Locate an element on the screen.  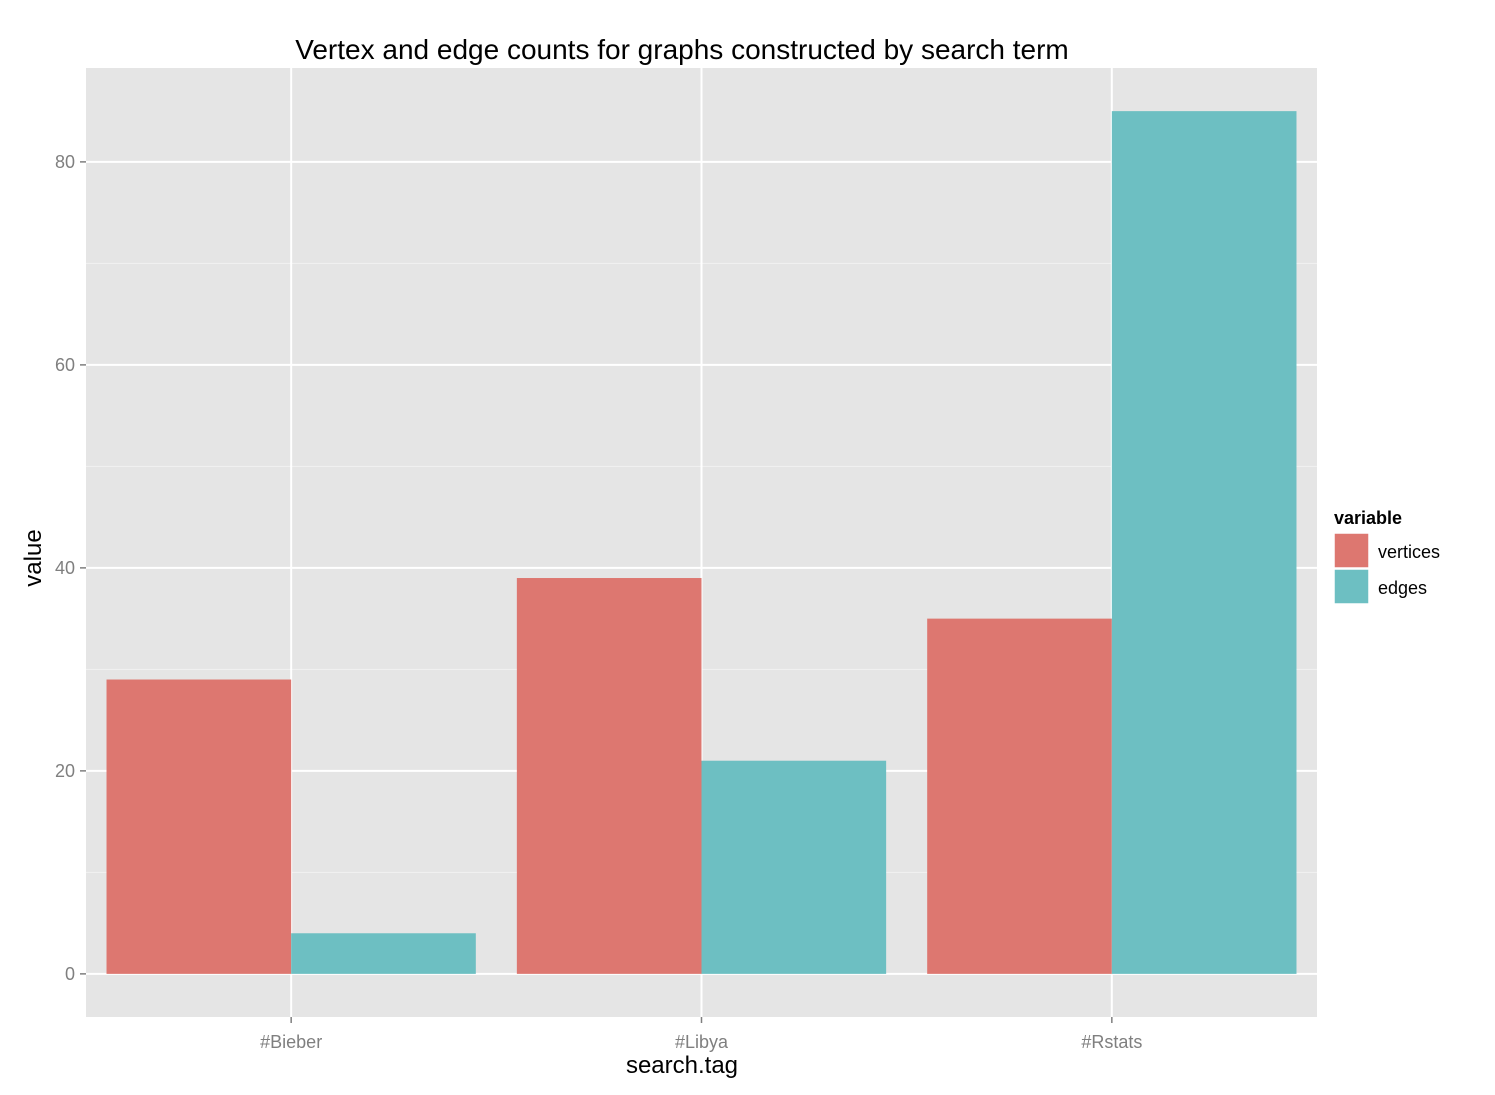
x-tick-label: #Libya is located at coordinates (702, 1042).